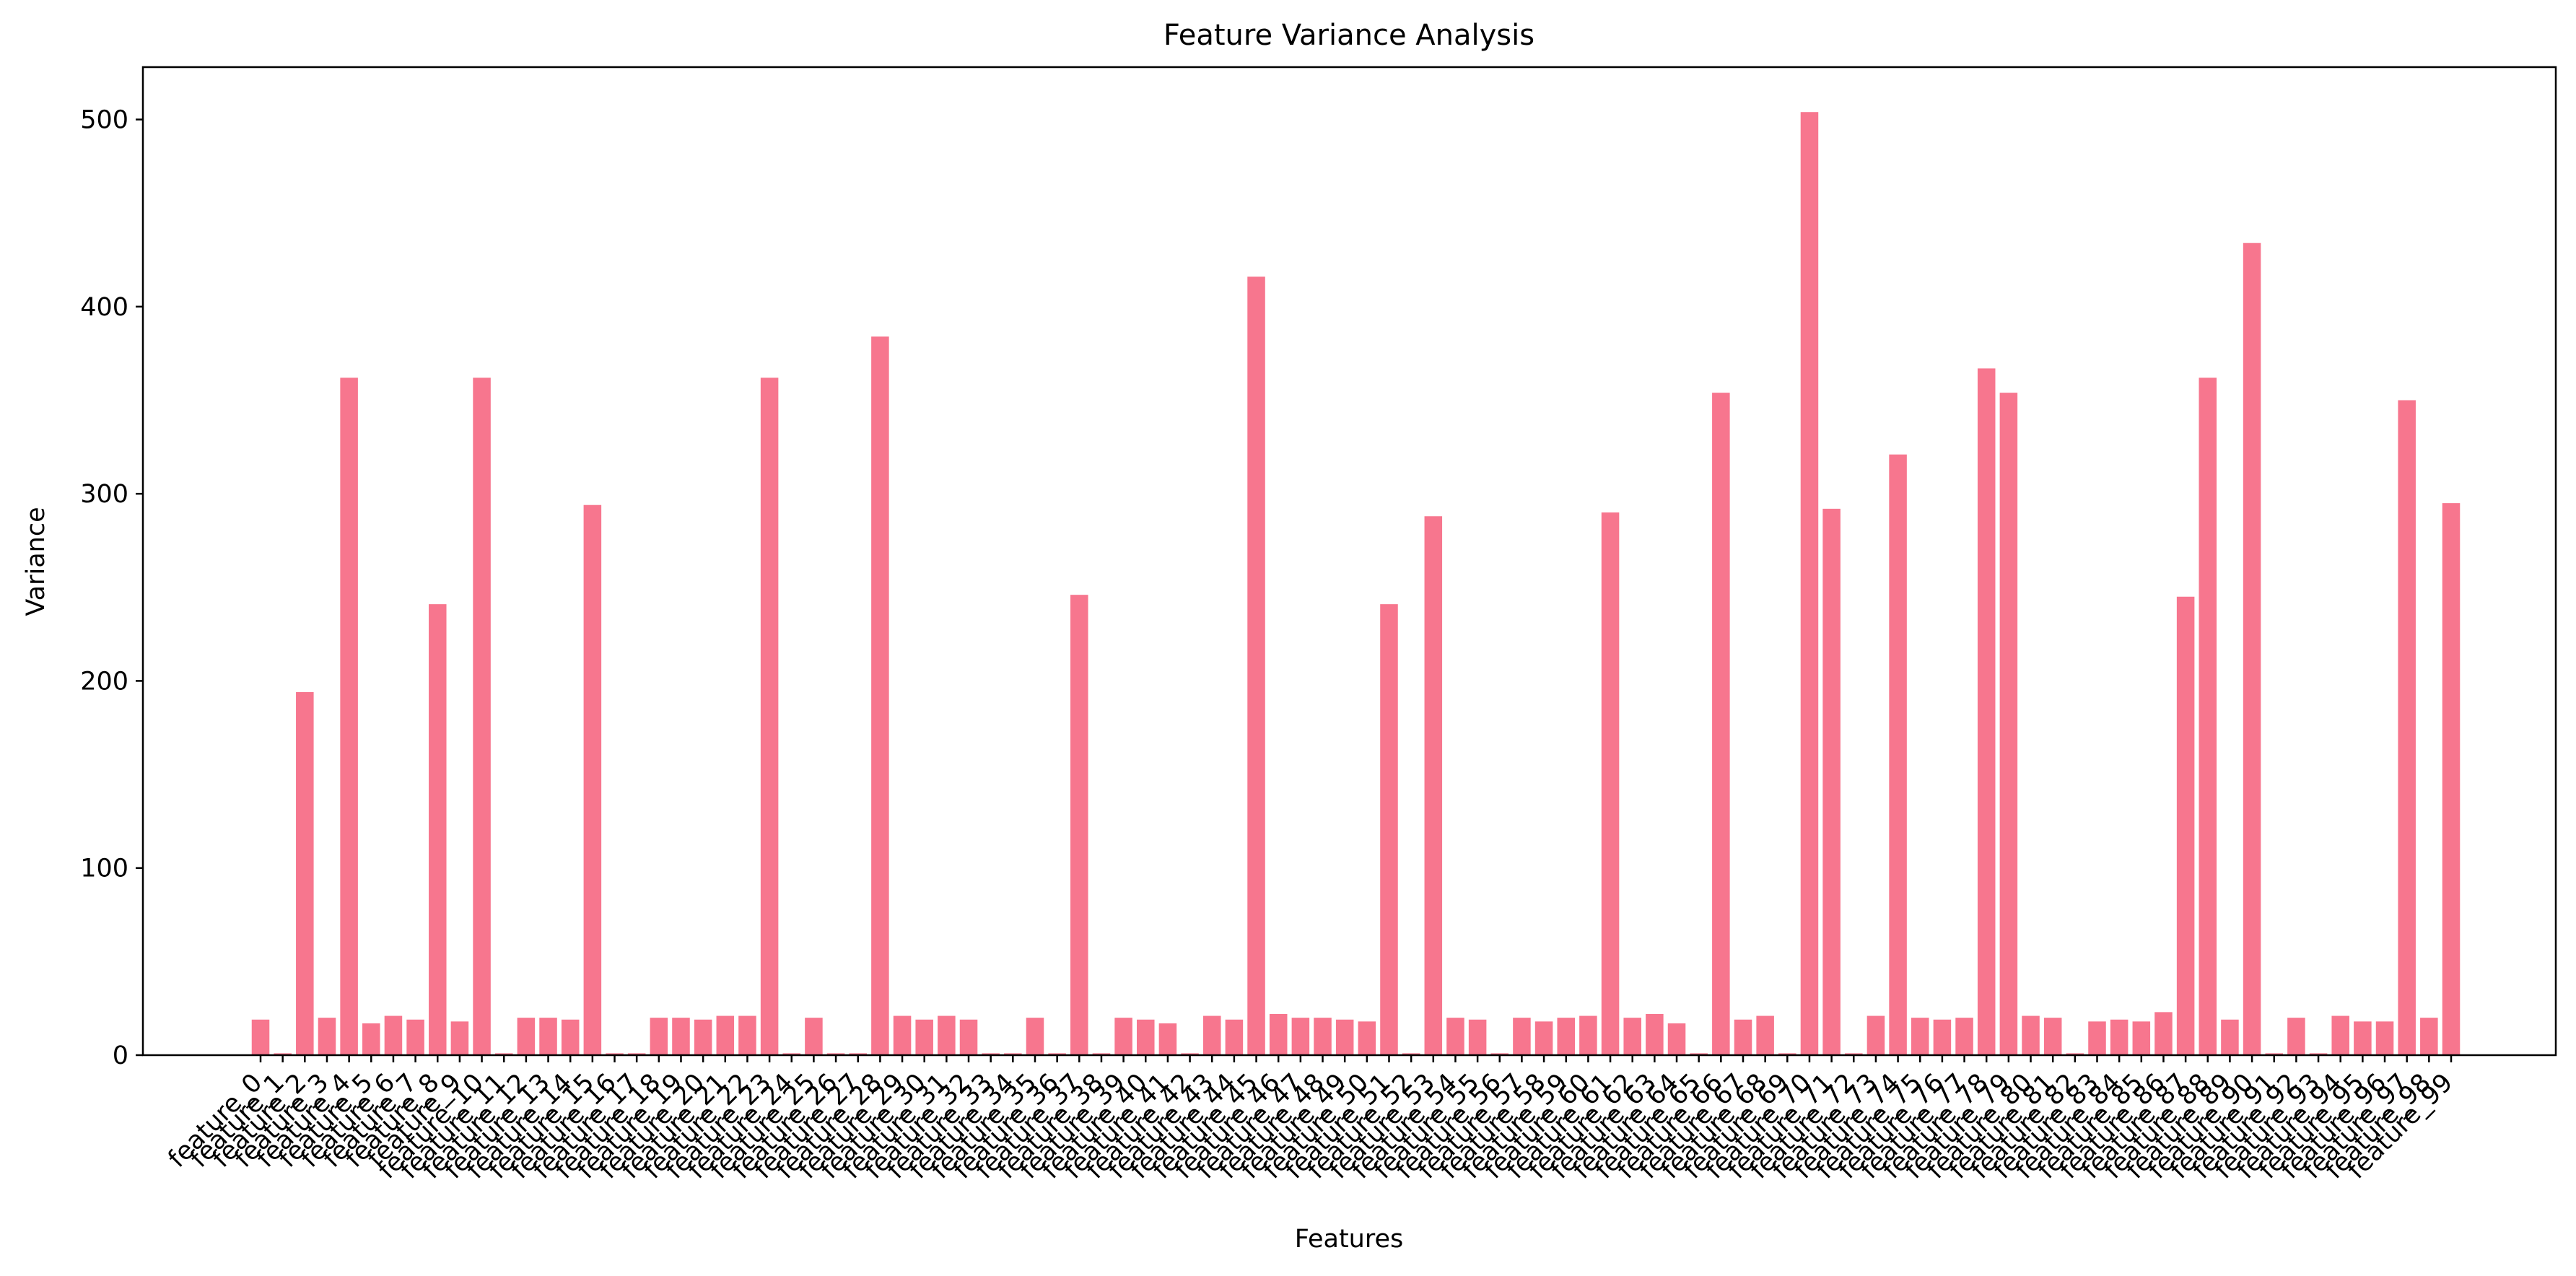 Image resolution: width=2576 pixels, height=1276 pixels. Describe the element at coordinates (104, 307) in the screenshot. I see `y-tick-label: 400` at that location.